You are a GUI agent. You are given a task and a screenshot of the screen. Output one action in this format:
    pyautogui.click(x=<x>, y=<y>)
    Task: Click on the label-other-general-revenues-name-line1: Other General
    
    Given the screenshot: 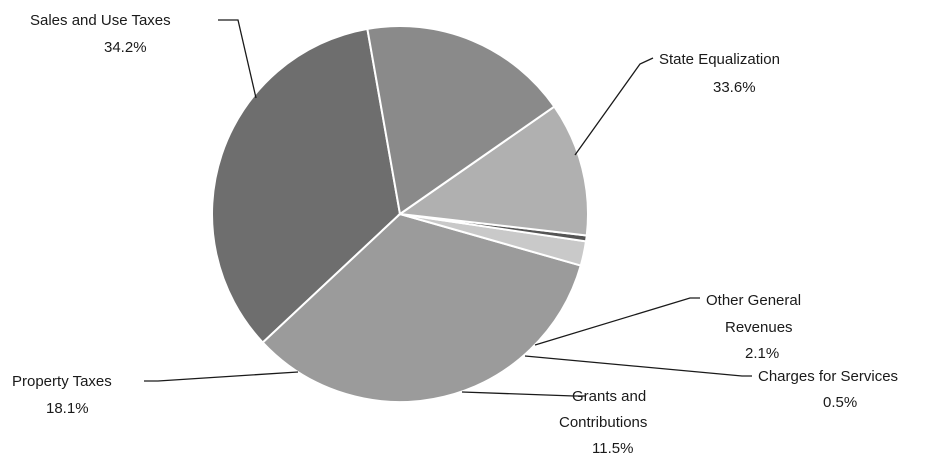 What is the action you would take?
    pyautogui.click(x=753, y=300)
    